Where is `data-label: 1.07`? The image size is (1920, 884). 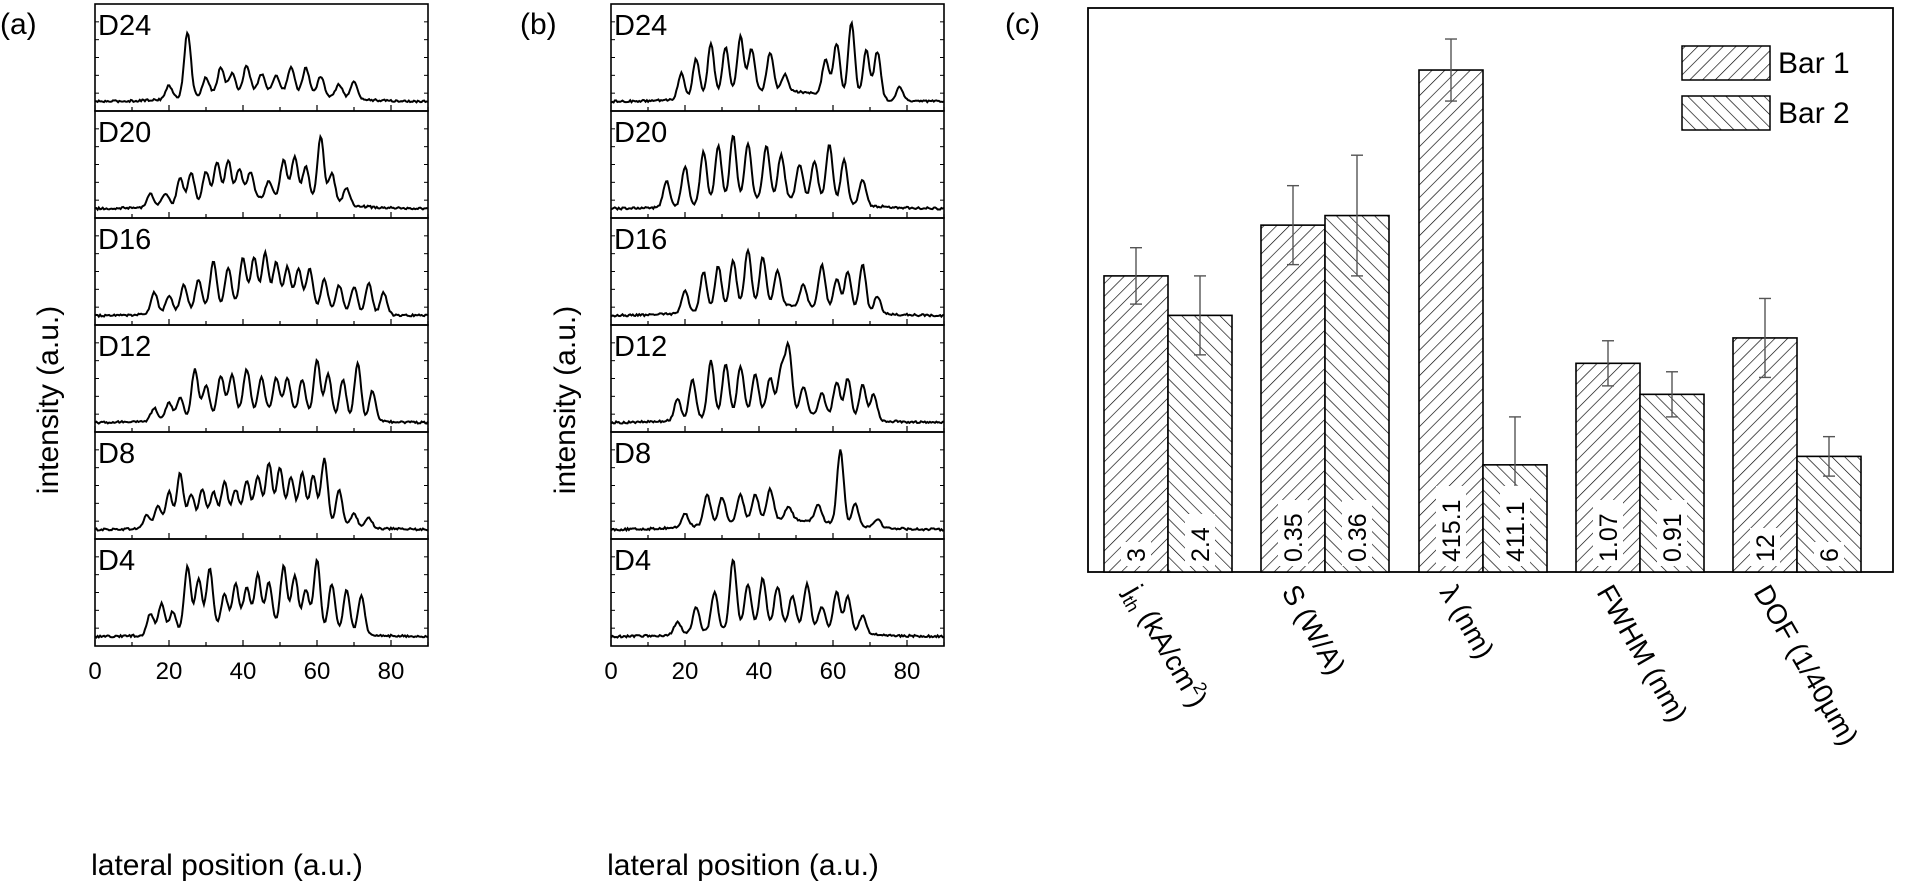
data-label: 1.07 is located at coordinates (1609, 537).